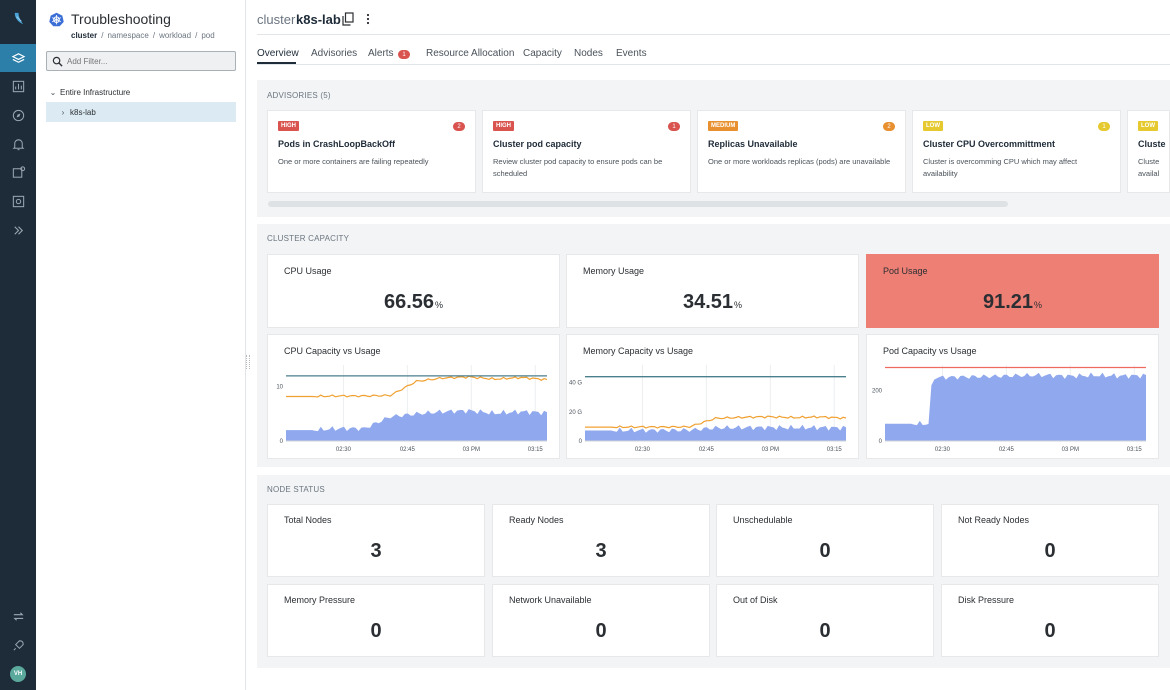 The image size is (1170, 690). What do you see at coordinates (986, 600) in the screenshot?
I see `node-stat-label: Disk Pressure` at bounding box center [986, 600].